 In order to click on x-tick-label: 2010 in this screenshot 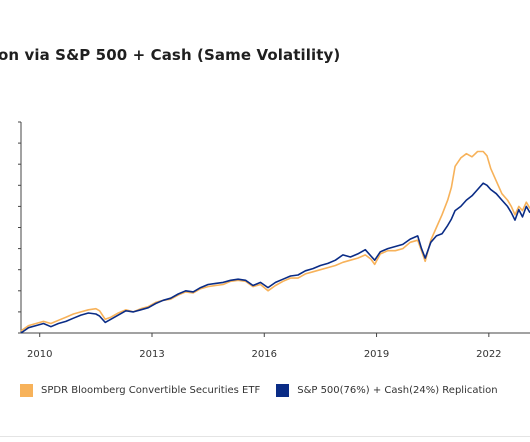, I will do `click(39, 354)`.